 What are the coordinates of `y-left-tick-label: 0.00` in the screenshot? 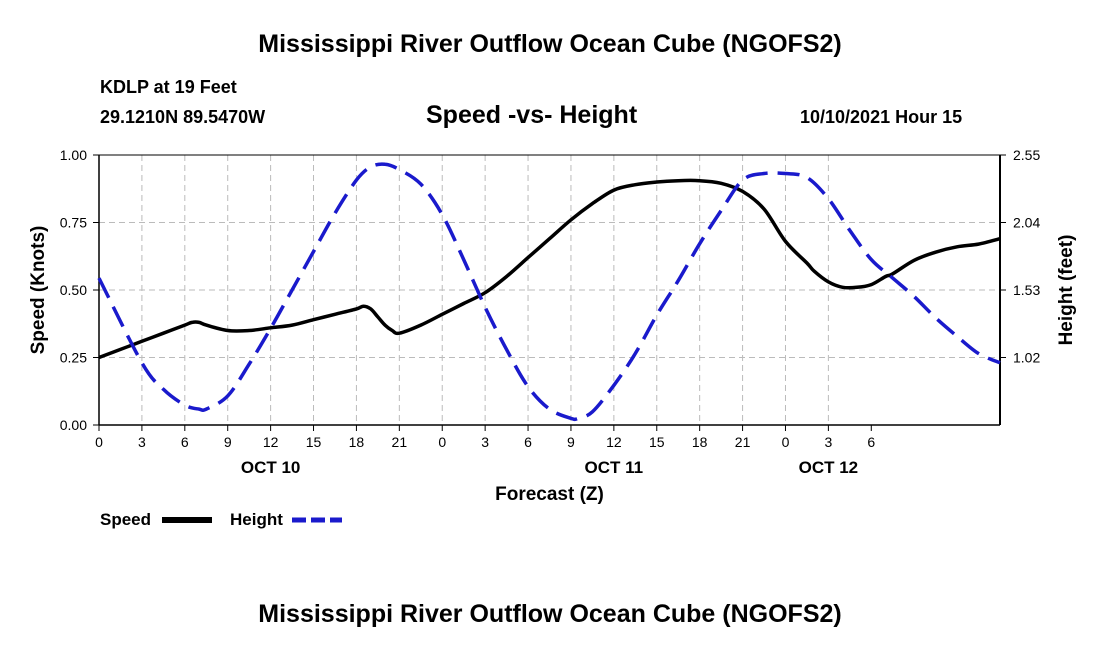 It's located at (73, 425).